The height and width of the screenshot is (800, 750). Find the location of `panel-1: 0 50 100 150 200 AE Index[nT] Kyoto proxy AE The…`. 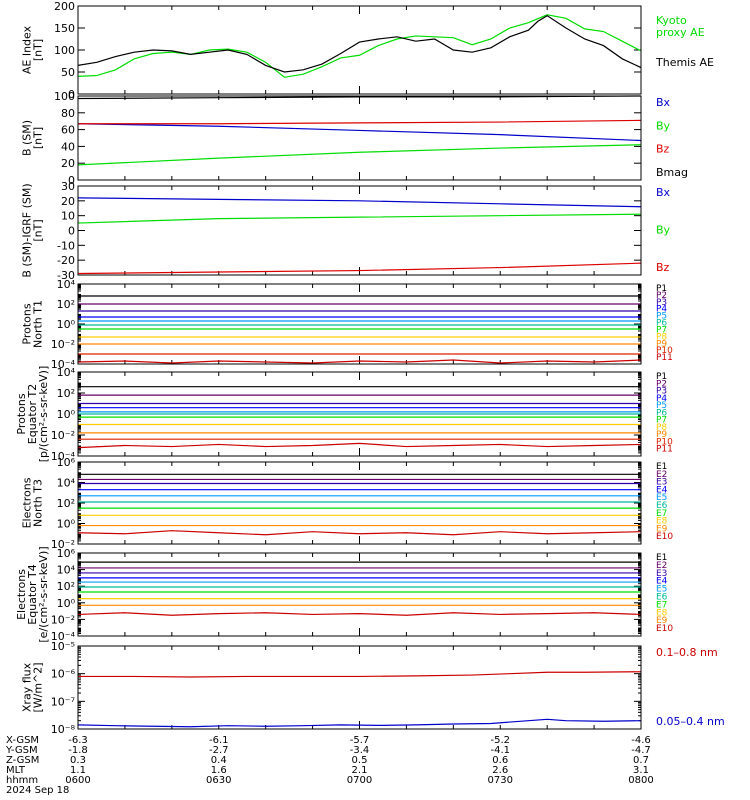

panel-1: 0 50 100 150 200 AE Index[nT] Kyoto proxy AE The… is located at coordinates (367, 50).